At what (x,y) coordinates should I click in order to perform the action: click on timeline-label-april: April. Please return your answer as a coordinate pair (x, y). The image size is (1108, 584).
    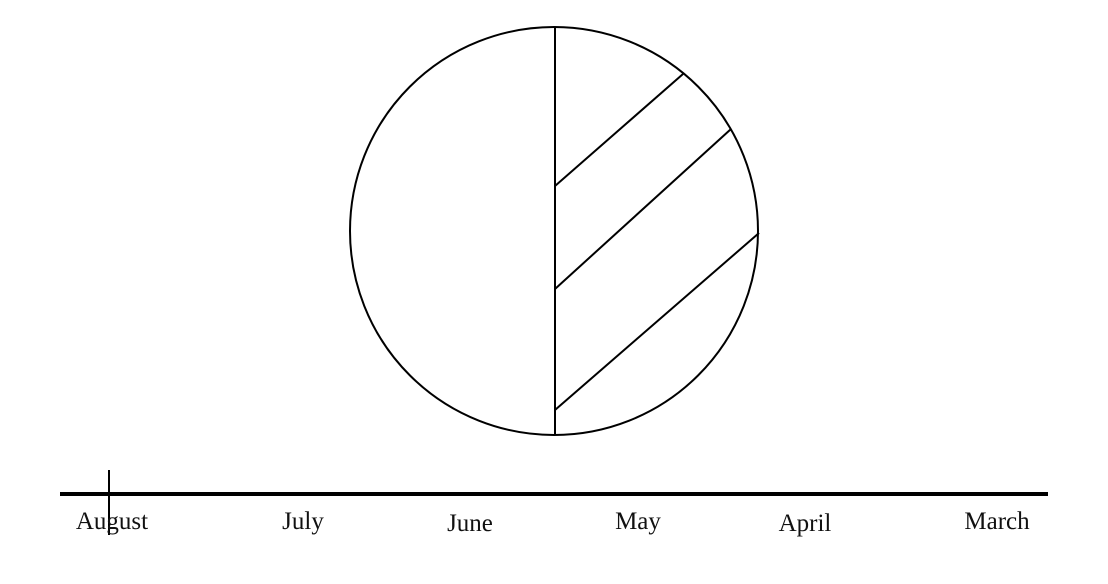
    Looking at the image, I should click on (805, 523).